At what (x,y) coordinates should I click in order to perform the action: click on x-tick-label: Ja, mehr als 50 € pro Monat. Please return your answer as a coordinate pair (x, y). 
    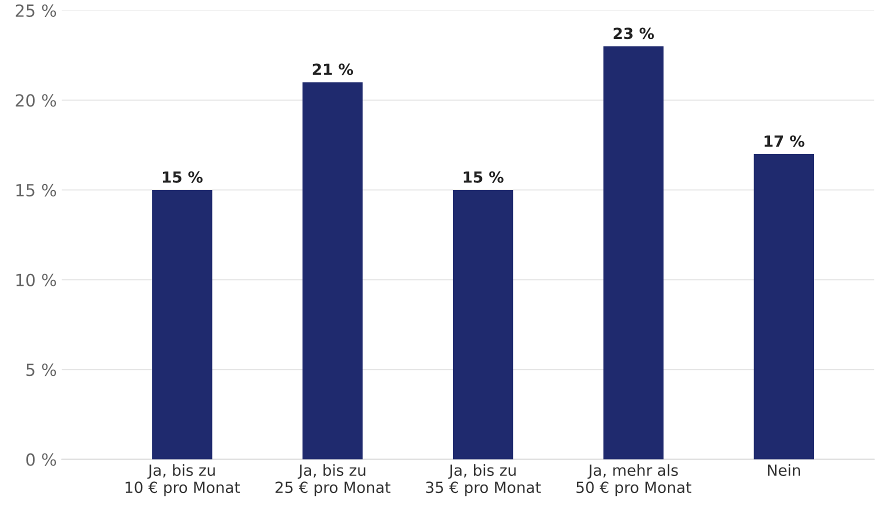
    Looking at the image, I should click on (634, 480).